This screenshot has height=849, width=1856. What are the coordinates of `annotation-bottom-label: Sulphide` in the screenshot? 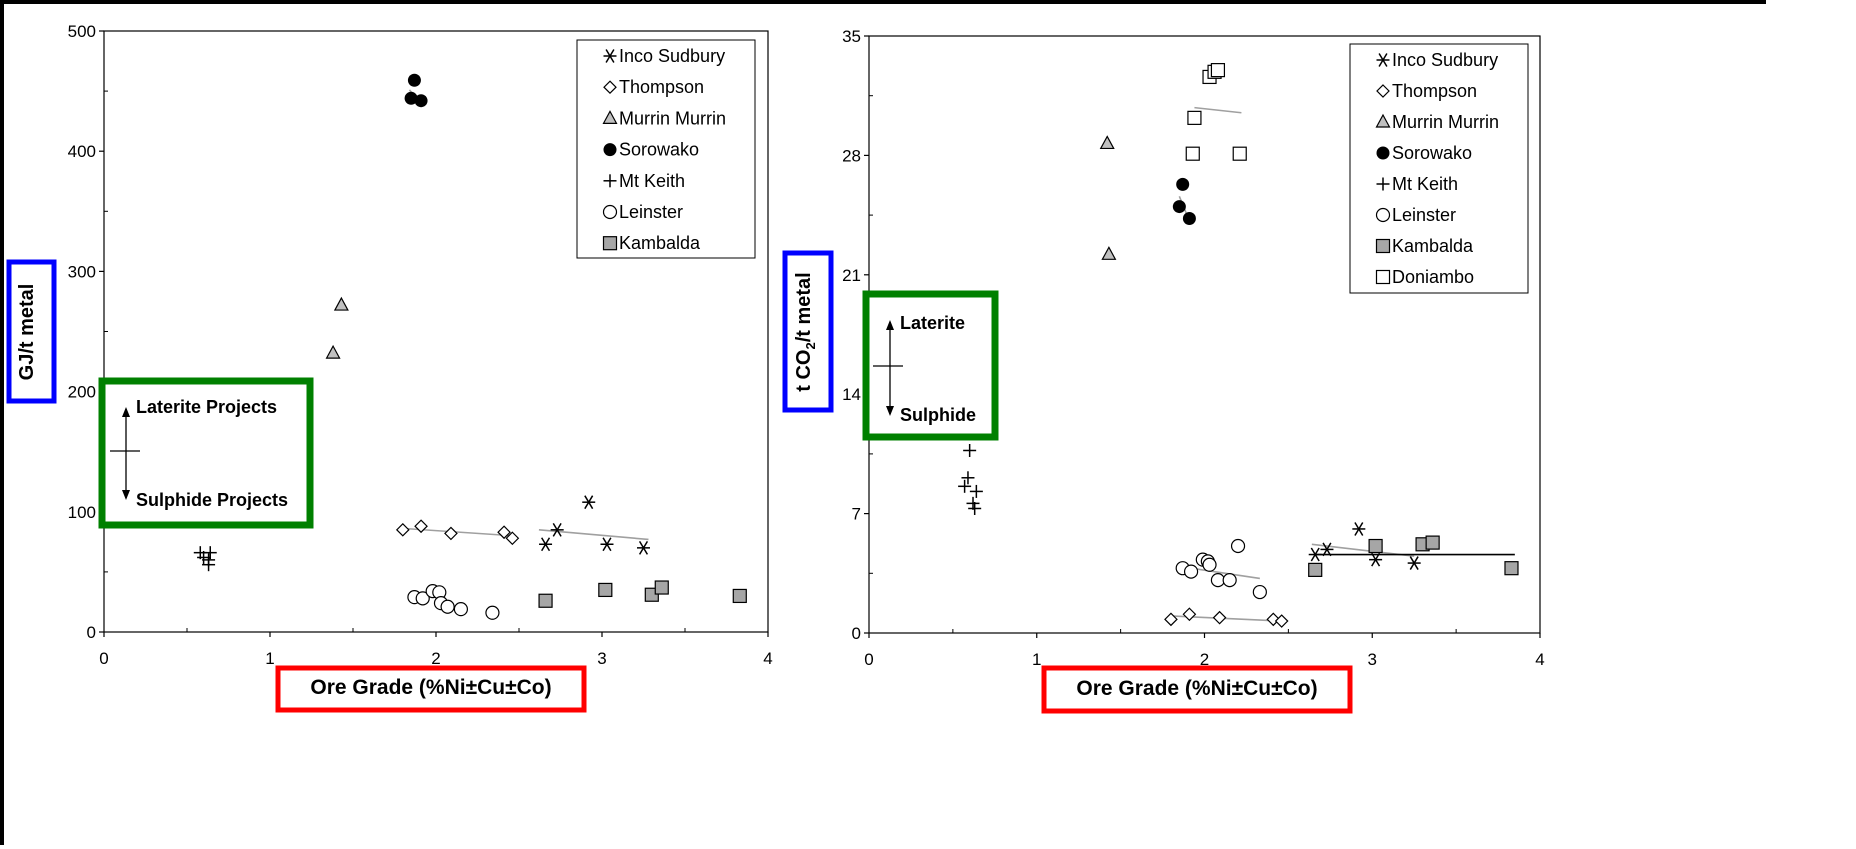 It's located at (938, 415).